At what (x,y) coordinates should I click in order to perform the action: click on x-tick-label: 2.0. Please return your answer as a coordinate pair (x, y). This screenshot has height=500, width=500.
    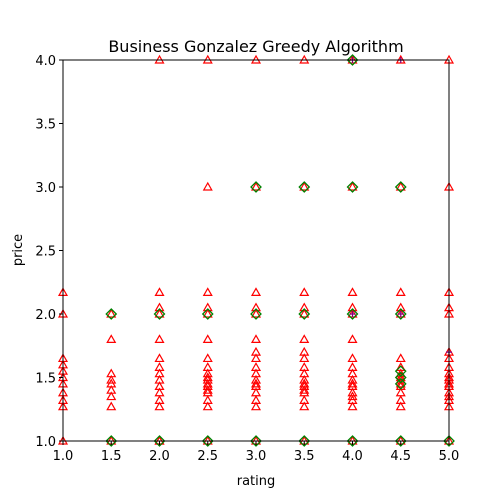
    Looking at the image, I should click on (159, 456).